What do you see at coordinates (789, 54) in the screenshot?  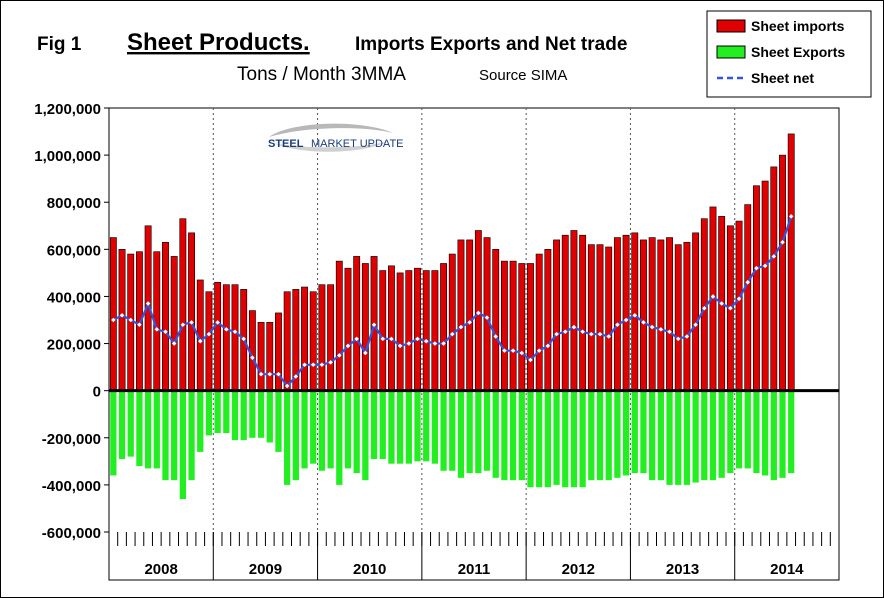 I see `legend: Sheet imports Sheet Exports Sheet net` at bounding box center [789, 54].